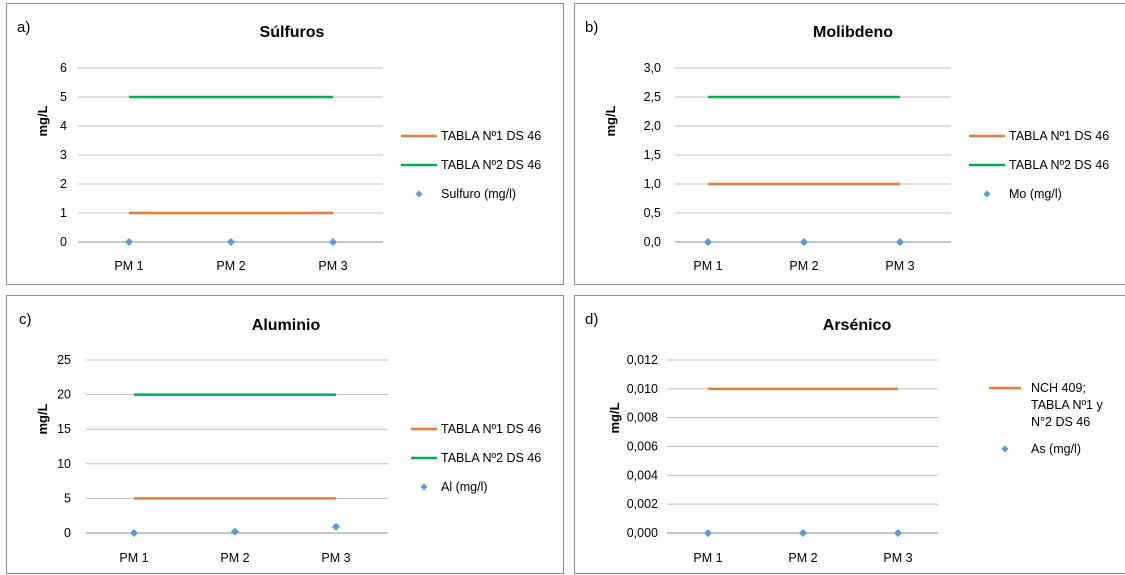 The image size is (1125, 575). I want to click on y-tick-label: 1,5, so click(652, 155).